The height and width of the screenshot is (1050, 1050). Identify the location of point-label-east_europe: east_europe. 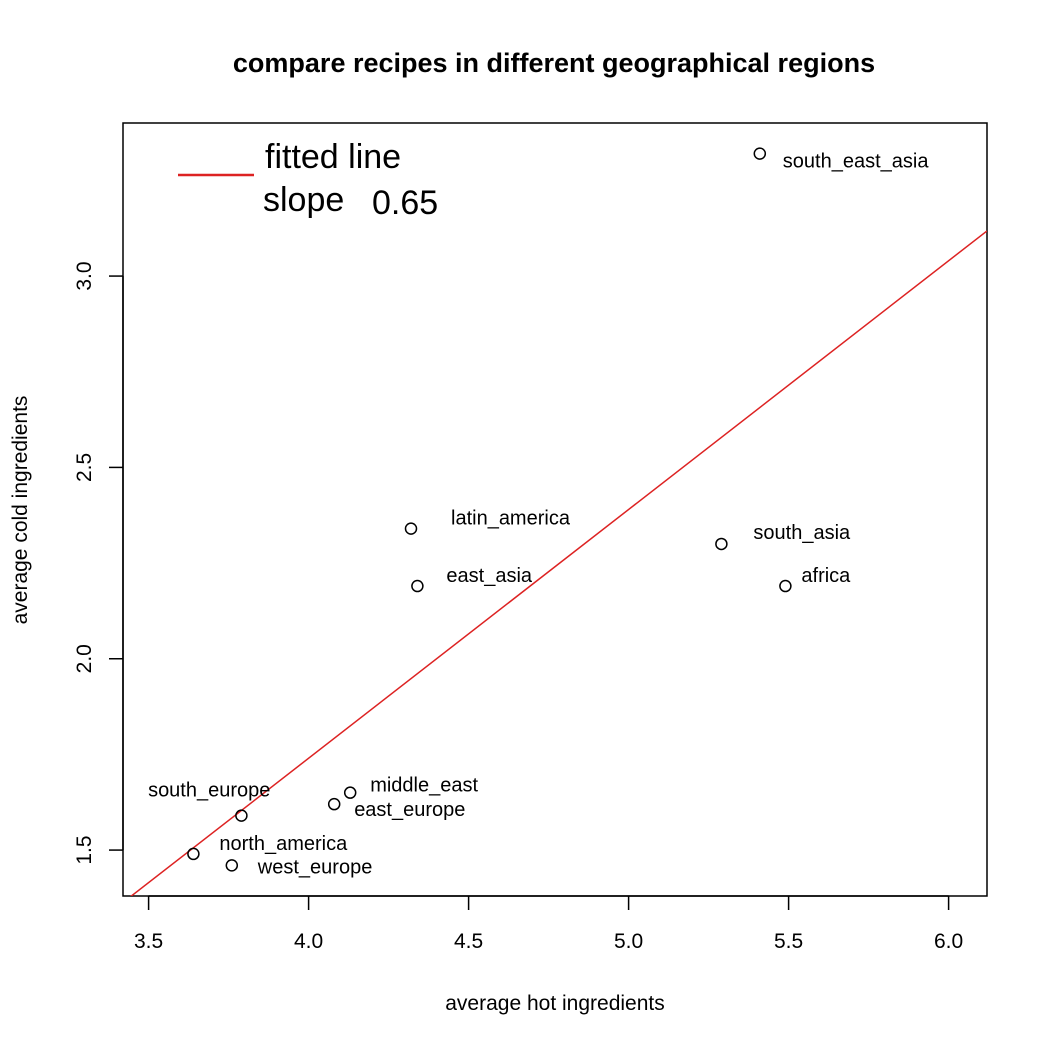
(409, 810).